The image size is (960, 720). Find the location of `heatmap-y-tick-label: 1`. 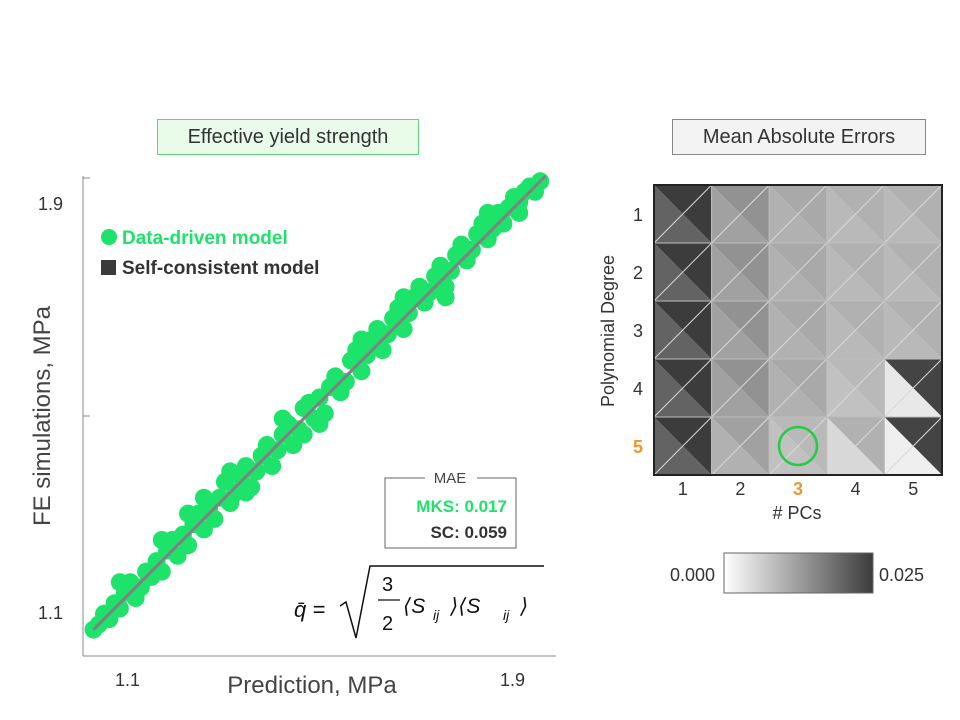

heatmap-y-tick-label: 1 is located at coordinates (638, 215).